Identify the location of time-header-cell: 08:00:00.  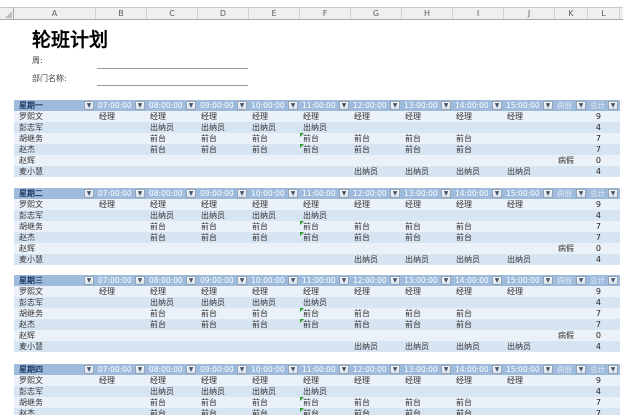
(166, 105).